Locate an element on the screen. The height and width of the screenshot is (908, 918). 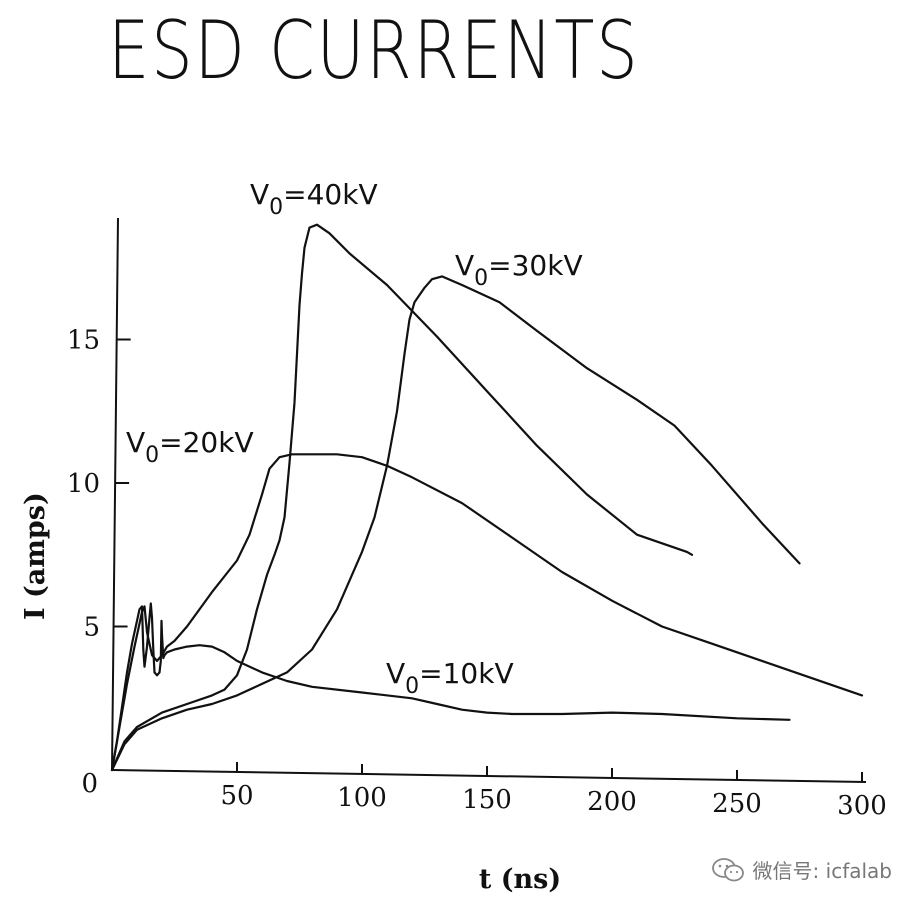
y-tick-label: 15 is located at coordinates (83, 341).